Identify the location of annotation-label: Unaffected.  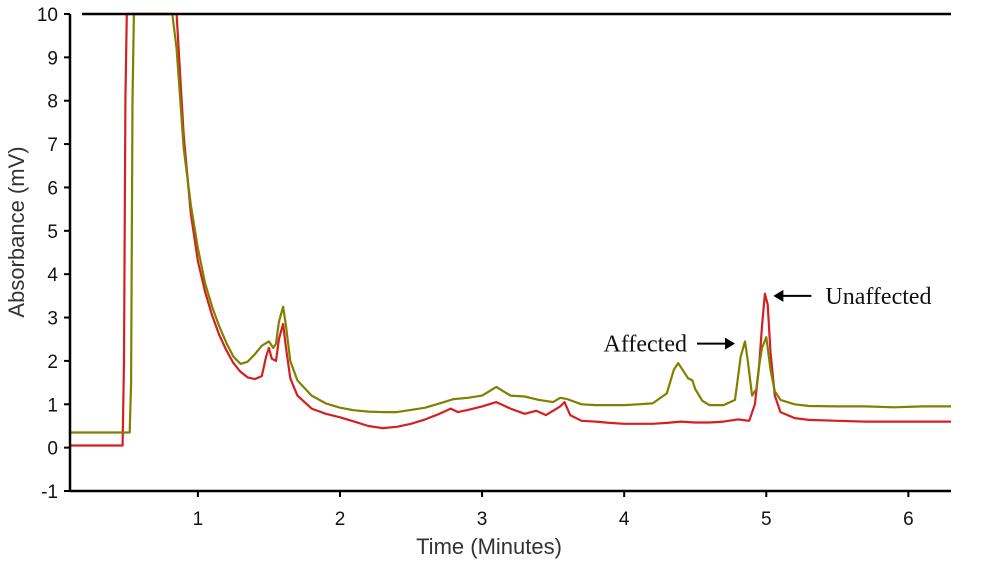
(878, 297).